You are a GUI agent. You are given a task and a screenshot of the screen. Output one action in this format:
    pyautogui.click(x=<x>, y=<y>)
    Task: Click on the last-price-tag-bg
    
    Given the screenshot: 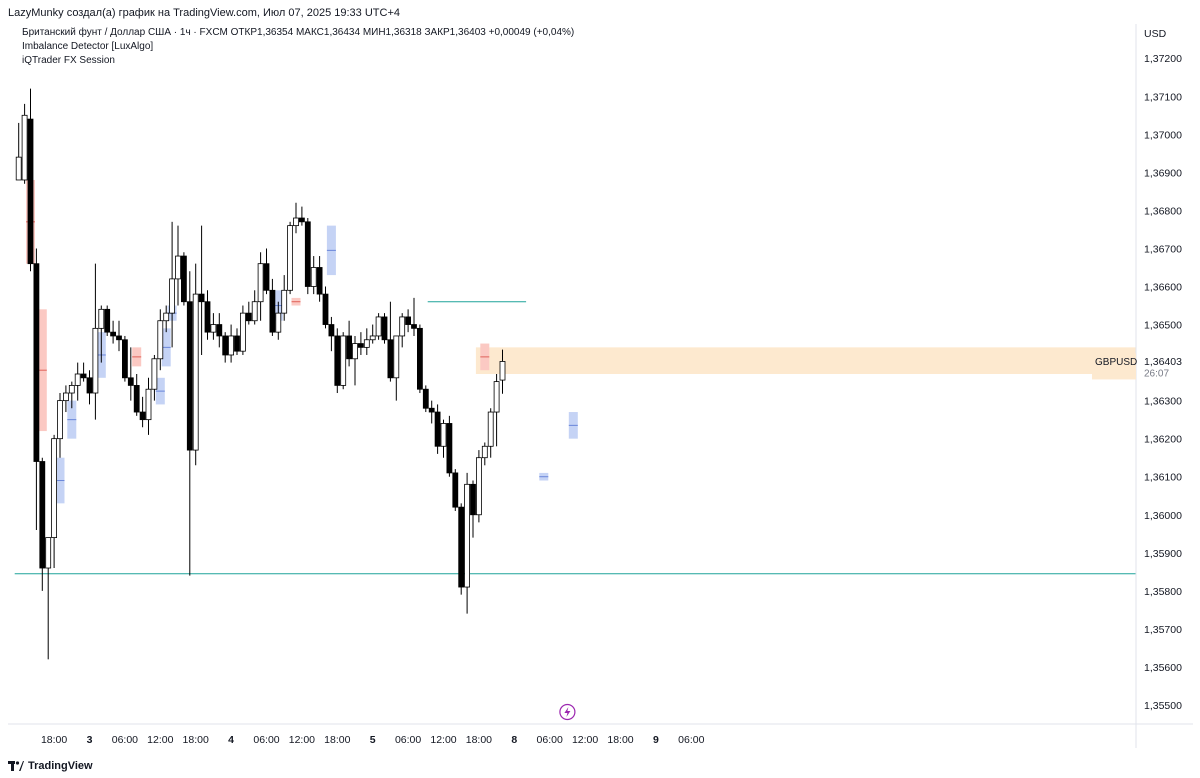 What is the action you would take?
    pyautogui.click(x=1114, y=366)
    